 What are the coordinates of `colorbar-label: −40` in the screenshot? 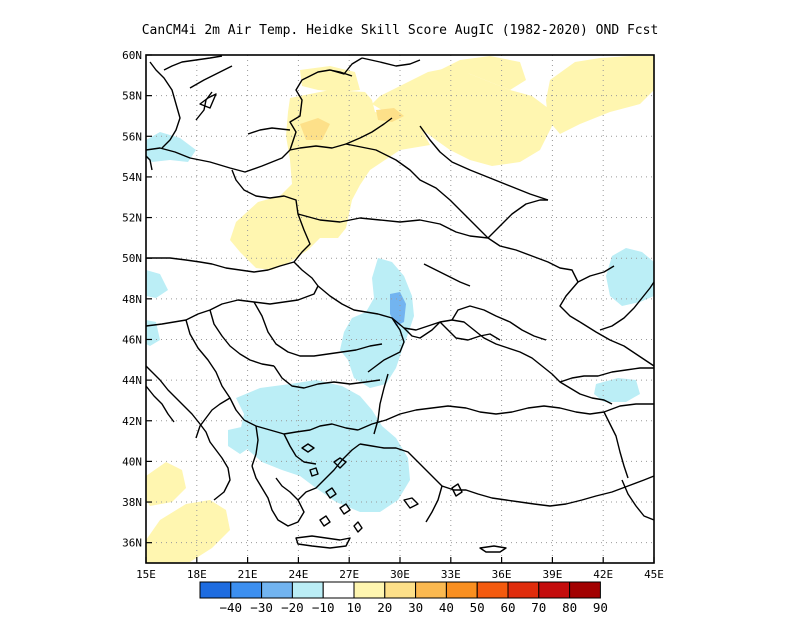 It's located at (231, 607).